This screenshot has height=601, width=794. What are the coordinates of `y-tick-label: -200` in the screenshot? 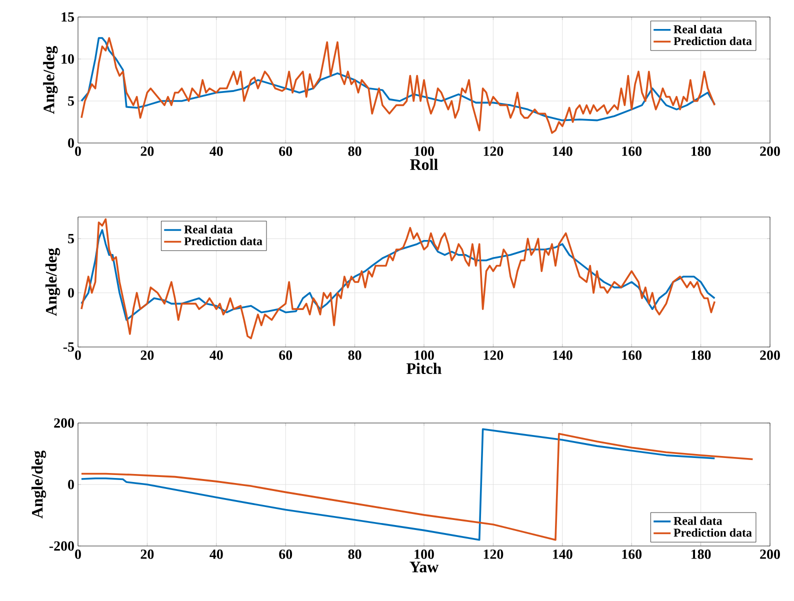 It's located at (61, 546).